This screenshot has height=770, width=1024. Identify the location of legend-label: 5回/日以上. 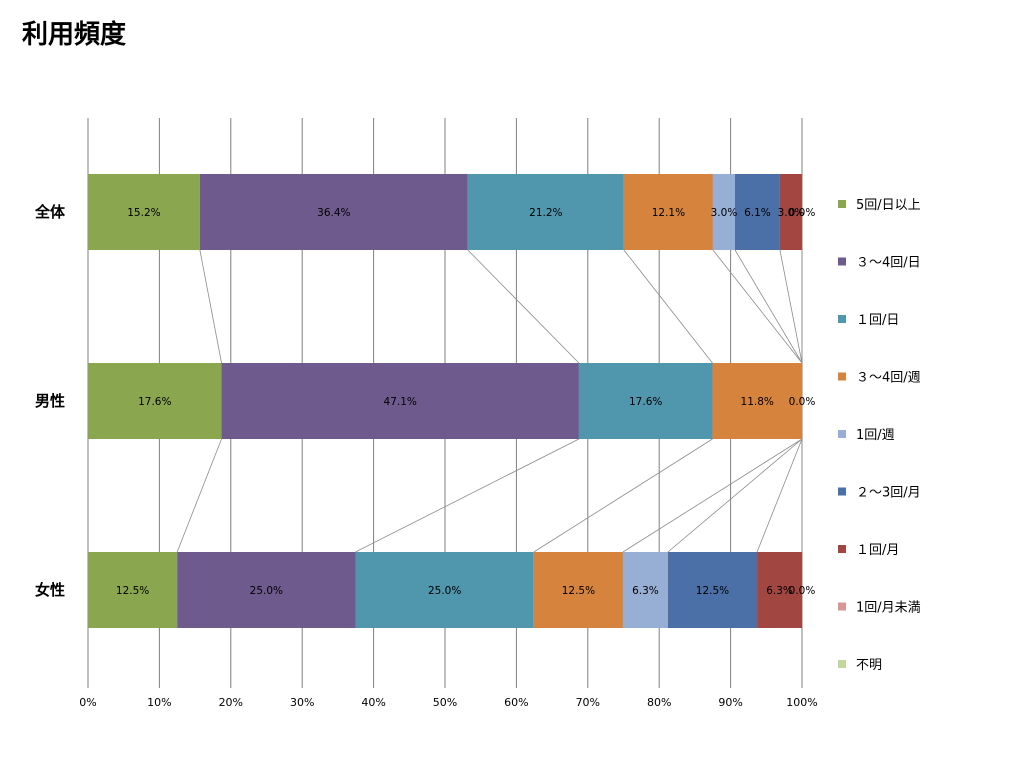
(888, 205).